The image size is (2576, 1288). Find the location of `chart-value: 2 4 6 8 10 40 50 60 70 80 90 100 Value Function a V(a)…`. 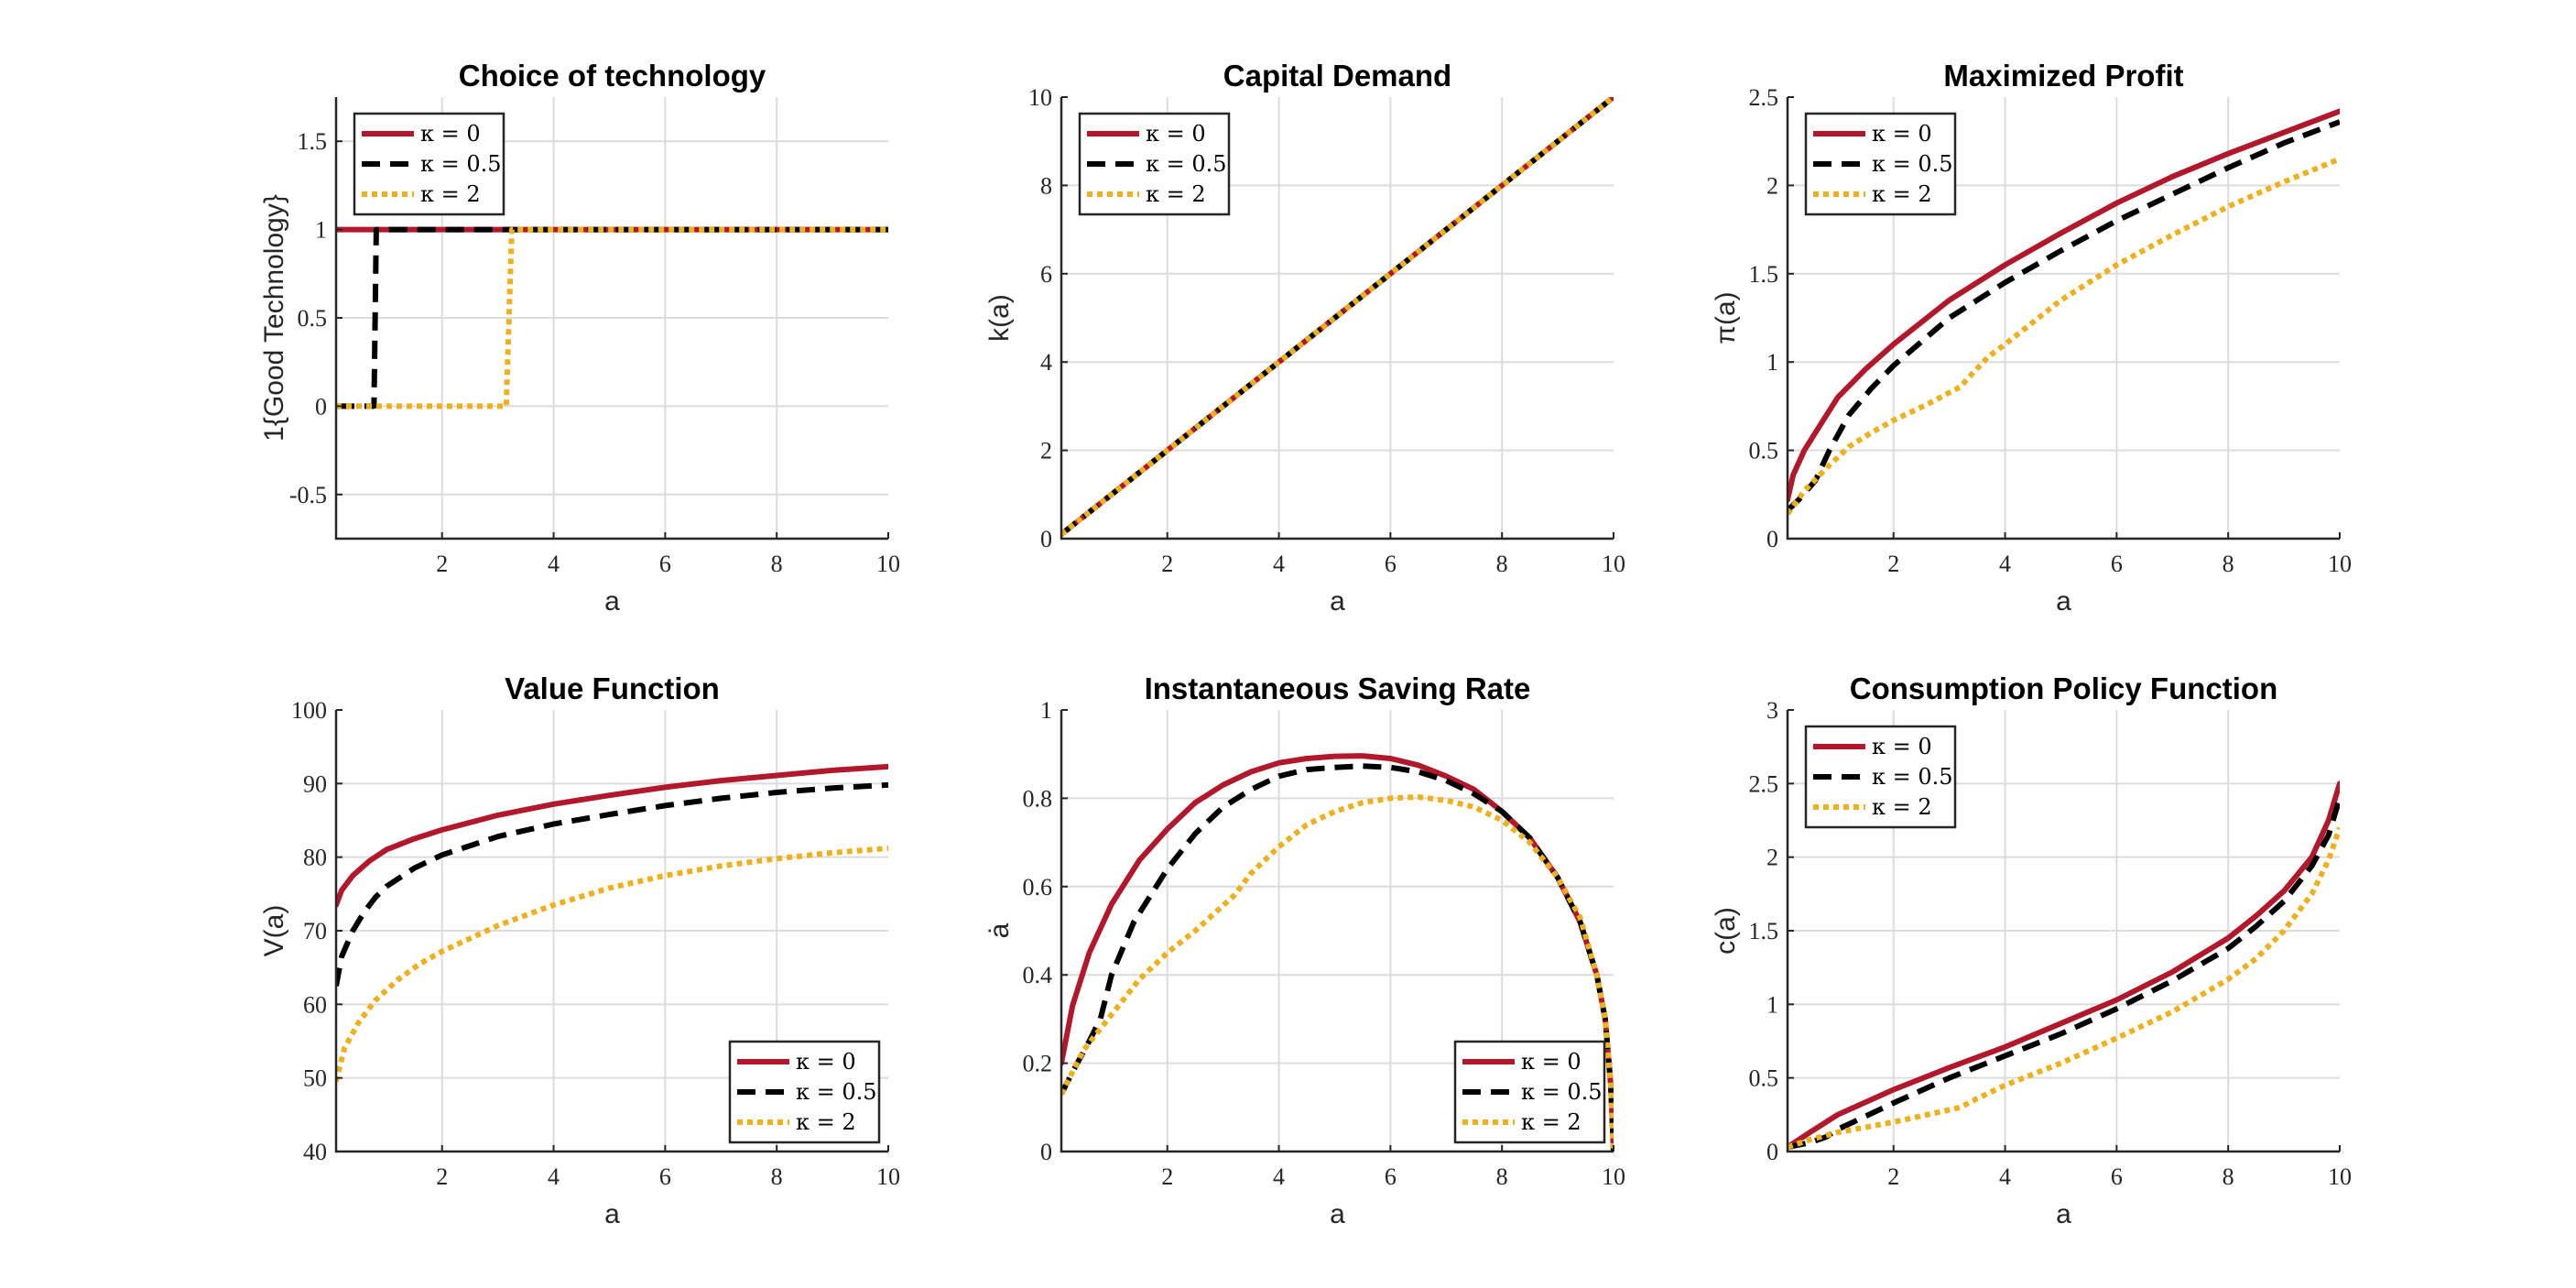

chart-value: 2 4 6 8 10 40 50 60 70 80 90 100 Value Function a V(a)… is located at coordinates (579, 950).